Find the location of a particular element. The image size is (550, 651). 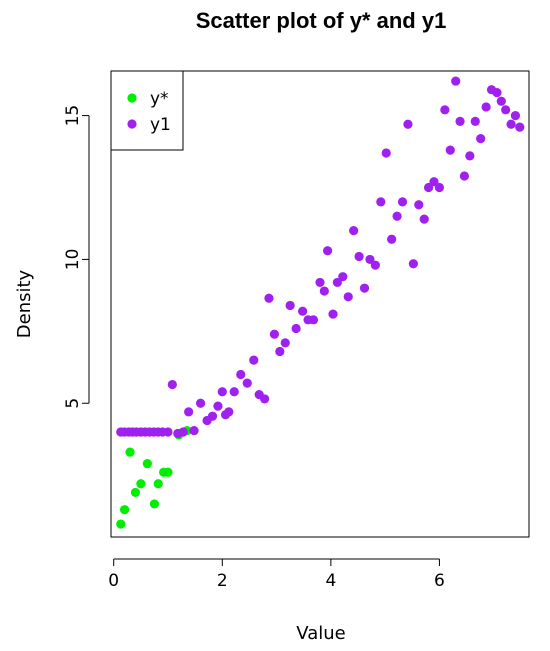

legend: y* y1 is located at coordinates (147, 110).